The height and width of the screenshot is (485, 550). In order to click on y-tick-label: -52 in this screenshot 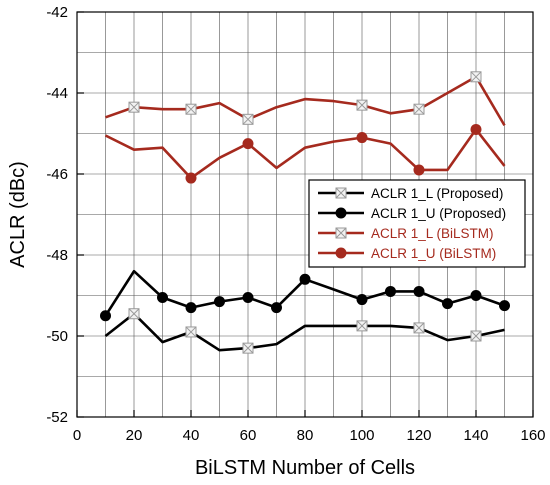, I will do `click(57, 417)`.